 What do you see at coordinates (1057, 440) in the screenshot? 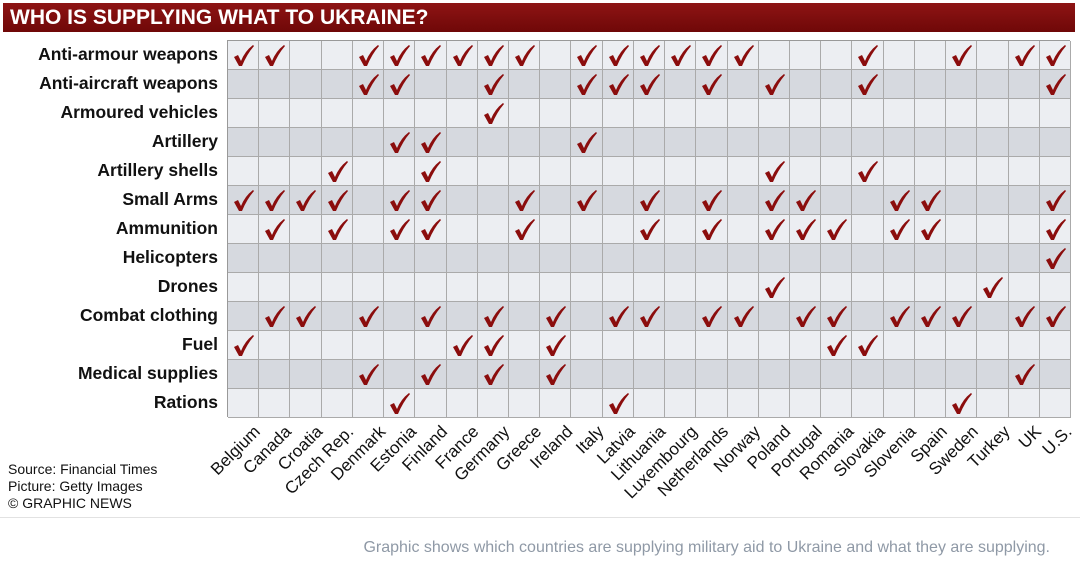
I see `country-label: U.S.` at bounding box center [1057, 440].